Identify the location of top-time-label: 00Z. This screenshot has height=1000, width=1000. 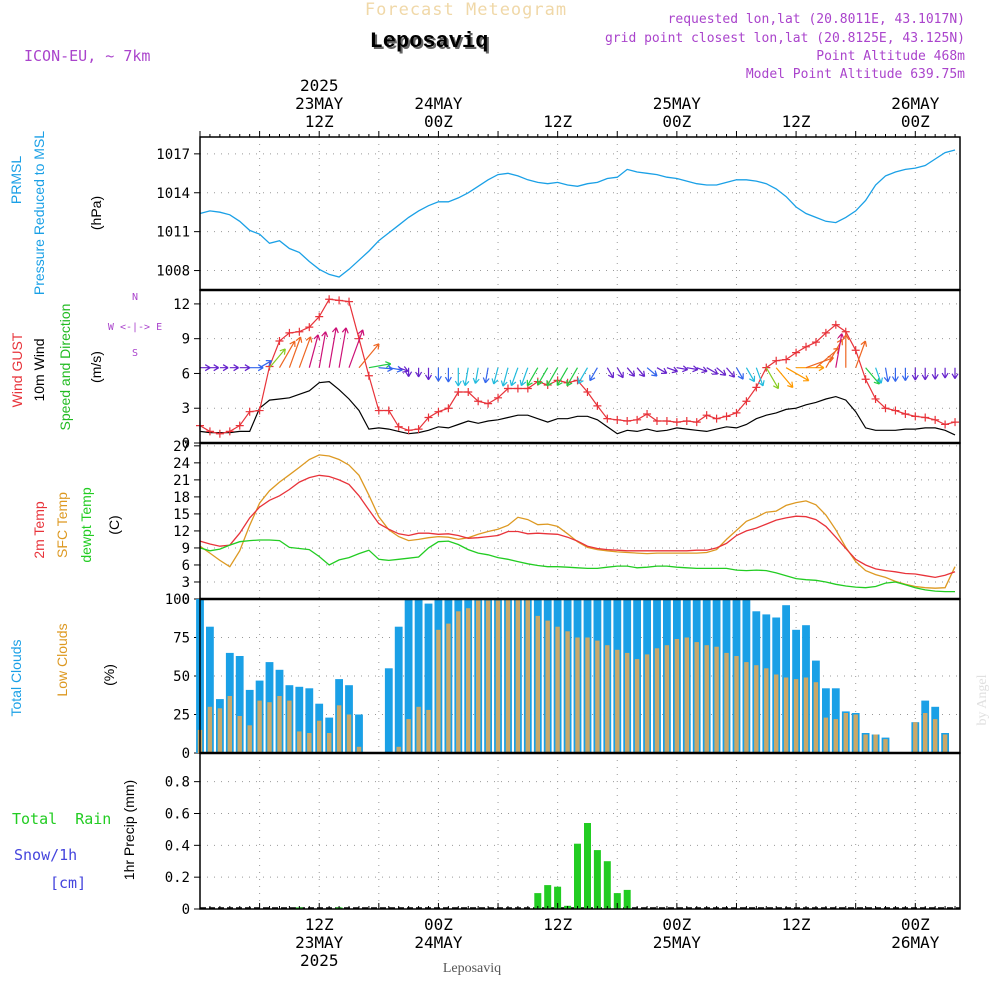
(915, 121).